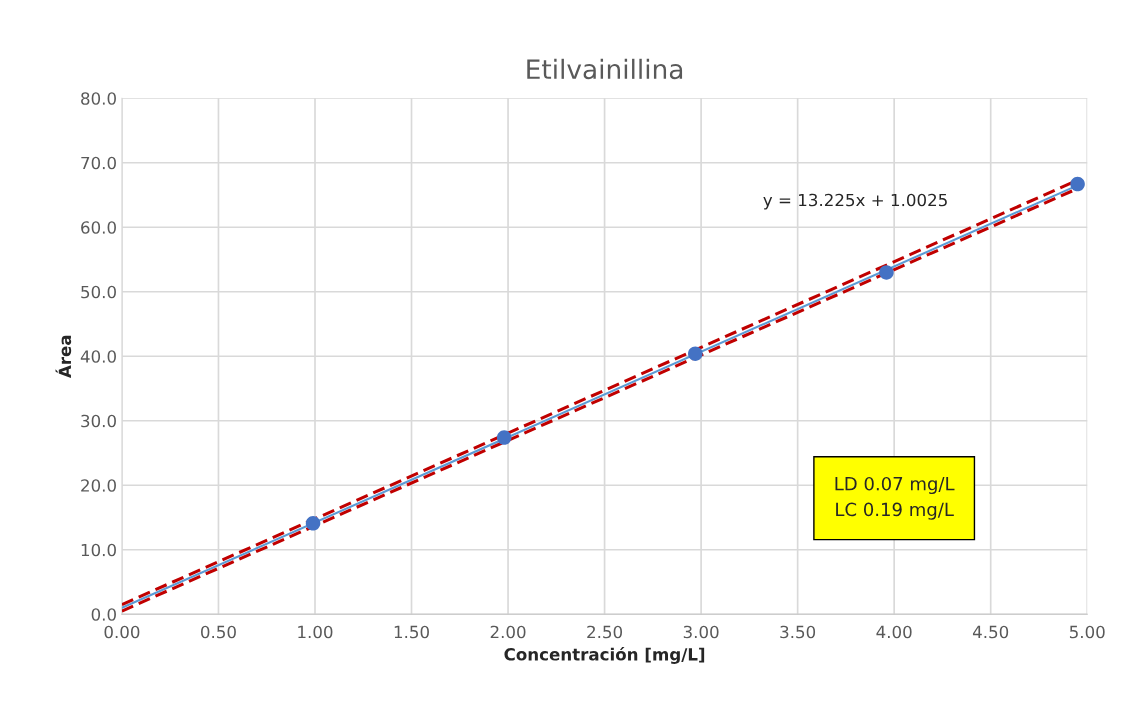  I want to click on x-tick-label: 0.00, so click(122, 632).